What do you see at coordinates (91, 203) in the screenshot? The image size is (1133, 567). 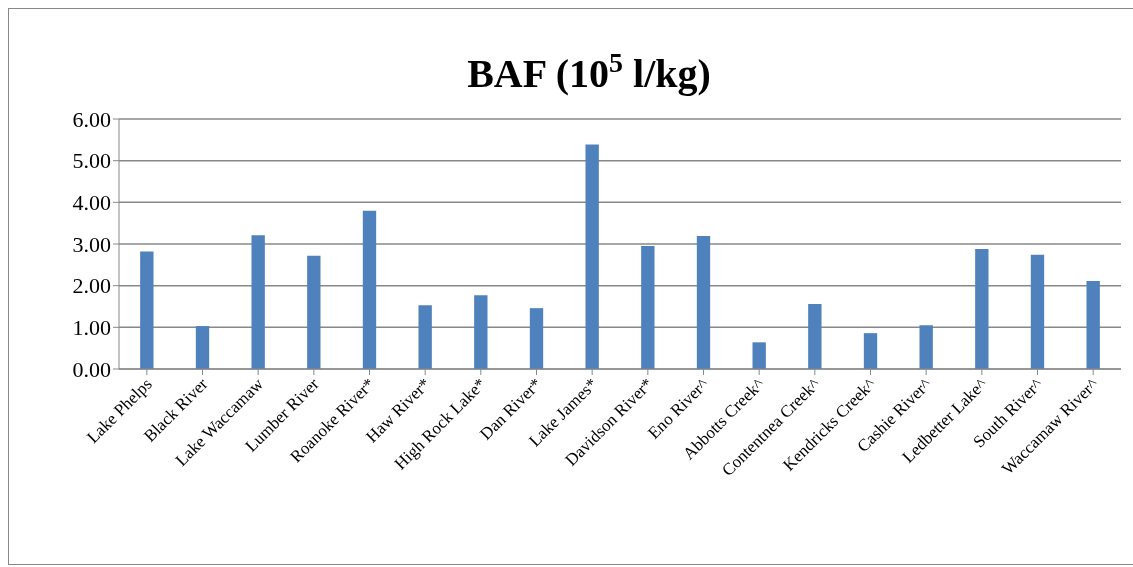 I see `y-tick-label: 4.00` at bounding box center [91, 203].